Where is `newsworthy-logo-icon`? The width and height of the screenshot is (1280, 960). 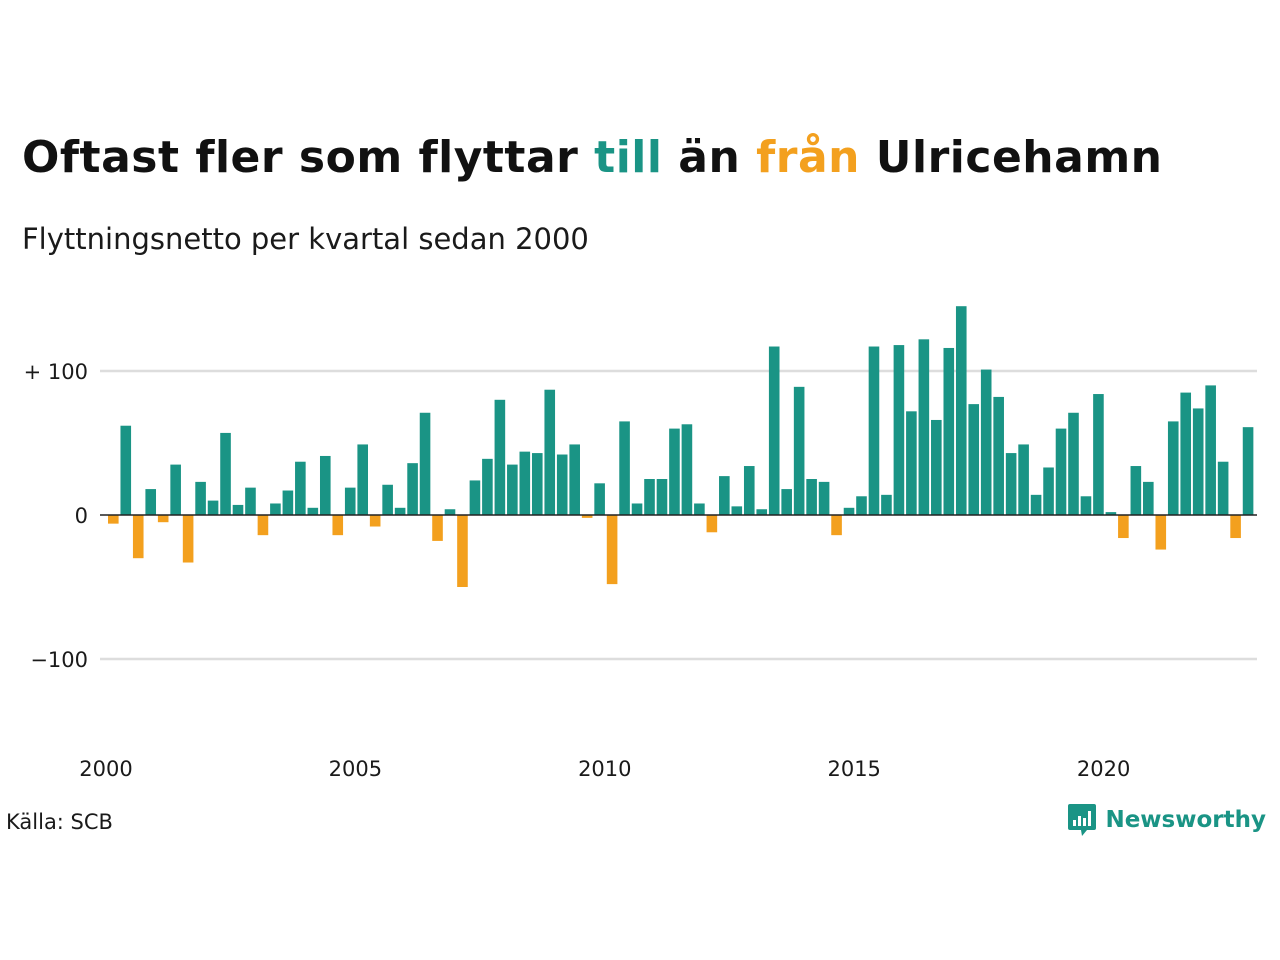
newsworthy-logo-icon is located at coordinates (1082, 820).